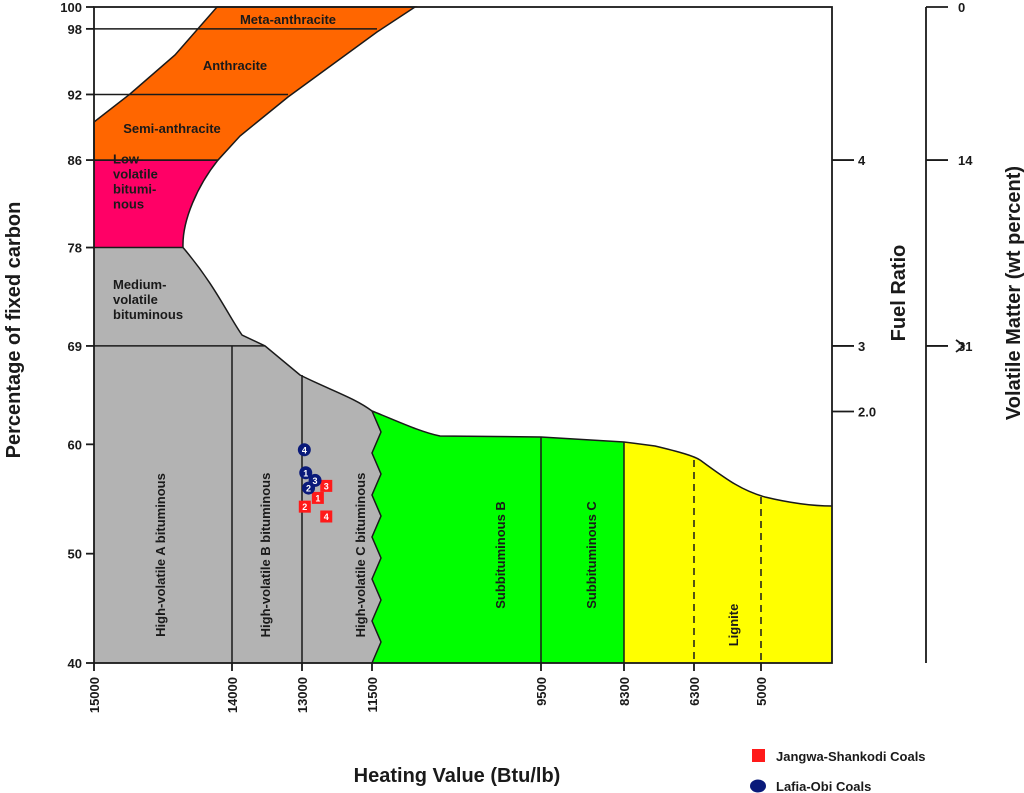 The width and height of the screenshot is (1024, 793). What do you see at coordinates (867, 412) in the screenshot?
I see `fuel-ratio-label-2: 2.0` at bounding box center [867, 412].